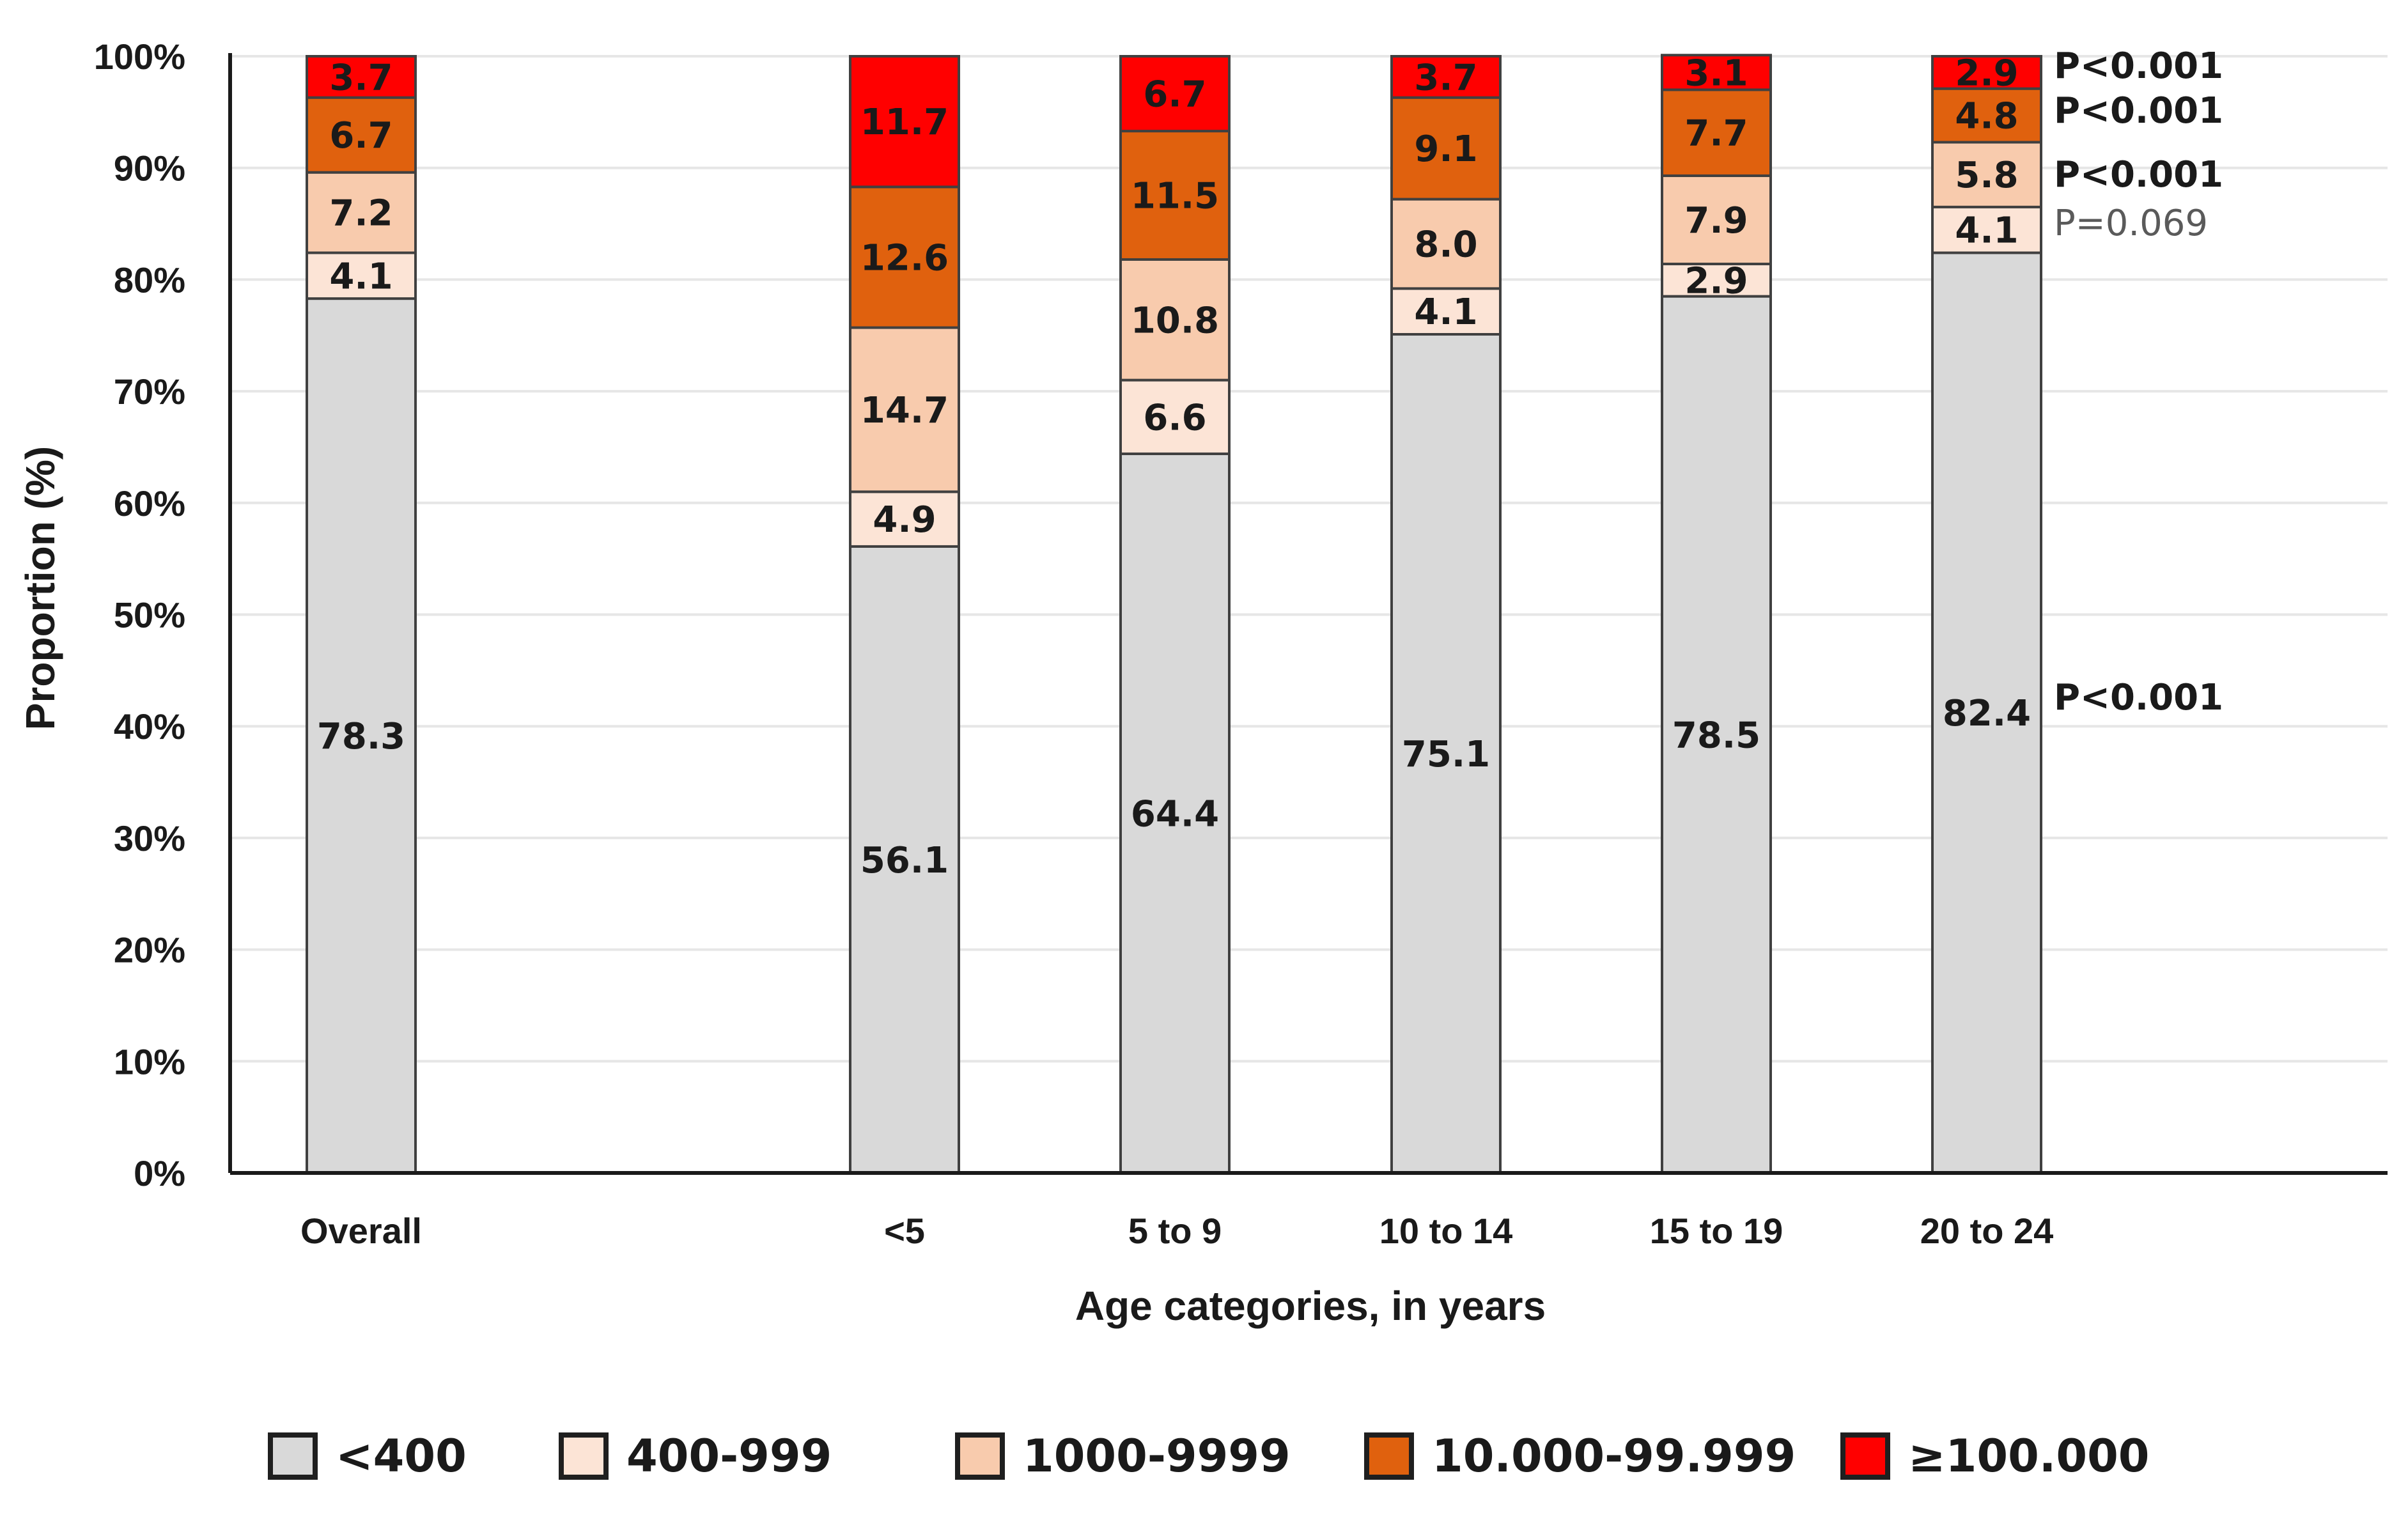 This screenshot has height=1513, width=2408. I want to click on data-label-15-to-19-100-000: 3.1, so click(1716, 73).